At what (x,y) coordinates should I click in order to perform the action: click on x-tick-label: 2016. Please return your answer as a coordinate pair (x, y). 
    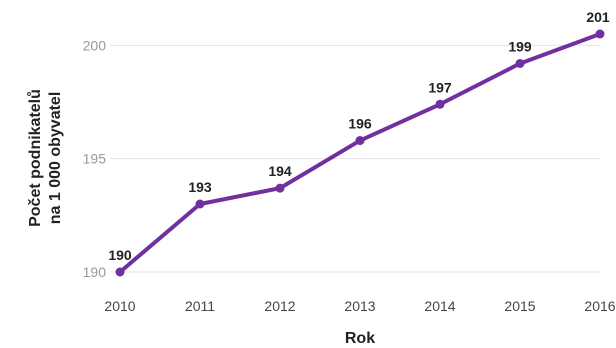
    Looking at the image, I should click on (599, 306).